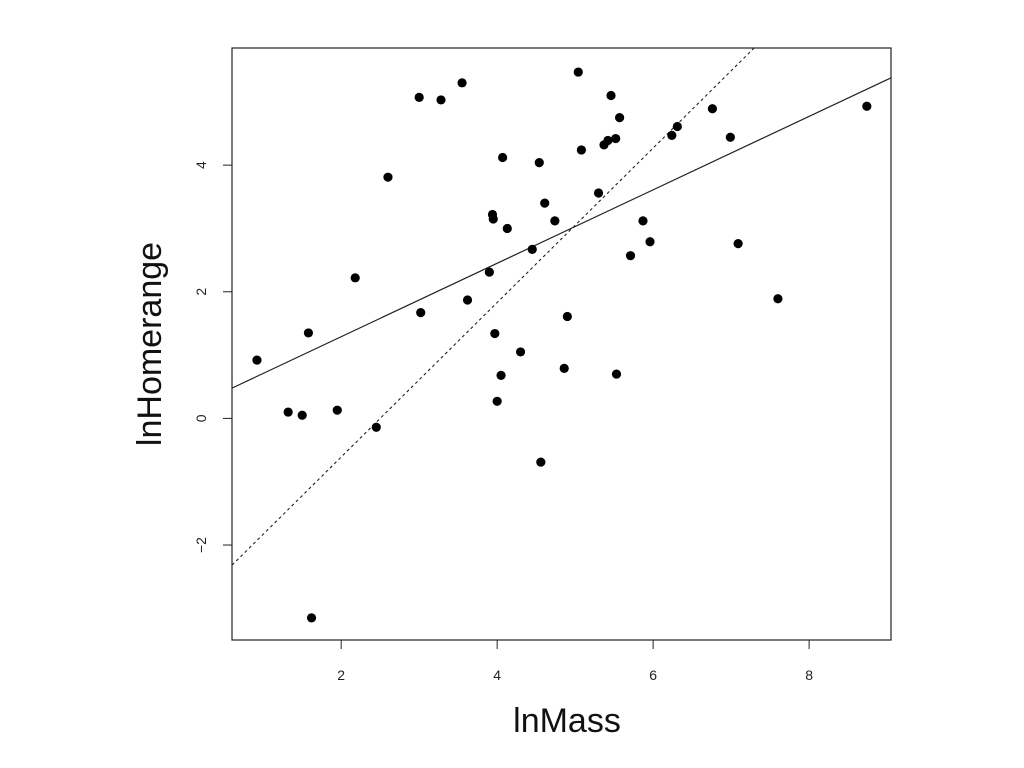 This screenshot has width=1024, height=768. I want to click on x-tick-label: 8, so click(809, 675).